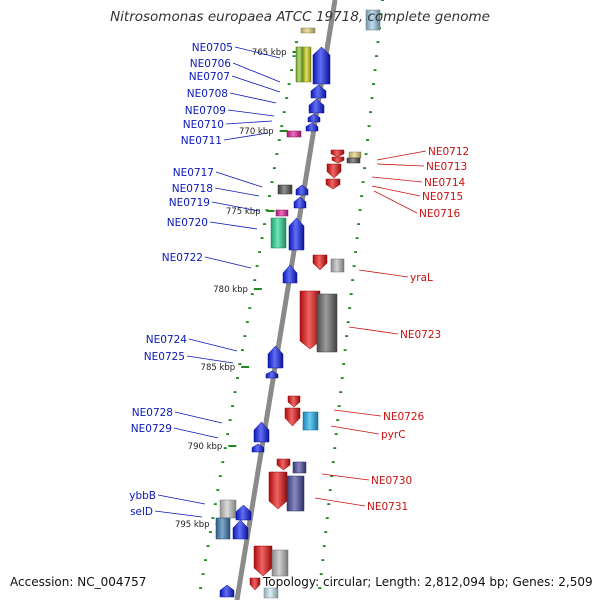  I want to click on forward-gene-label: NE0707, so click(209, 77).